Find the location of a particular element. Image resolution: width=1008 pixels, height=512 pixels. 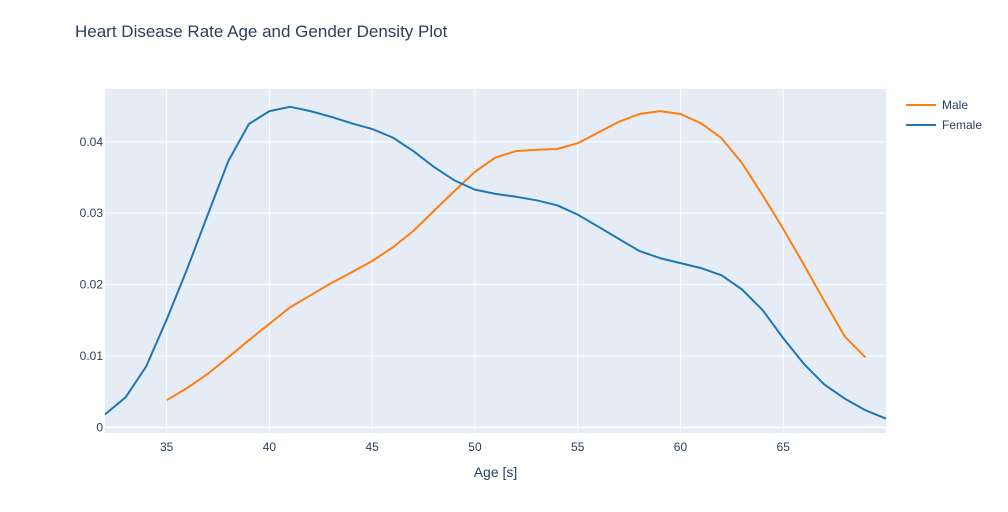

x-tick-label: 40 is located at coordinates (270, 447).